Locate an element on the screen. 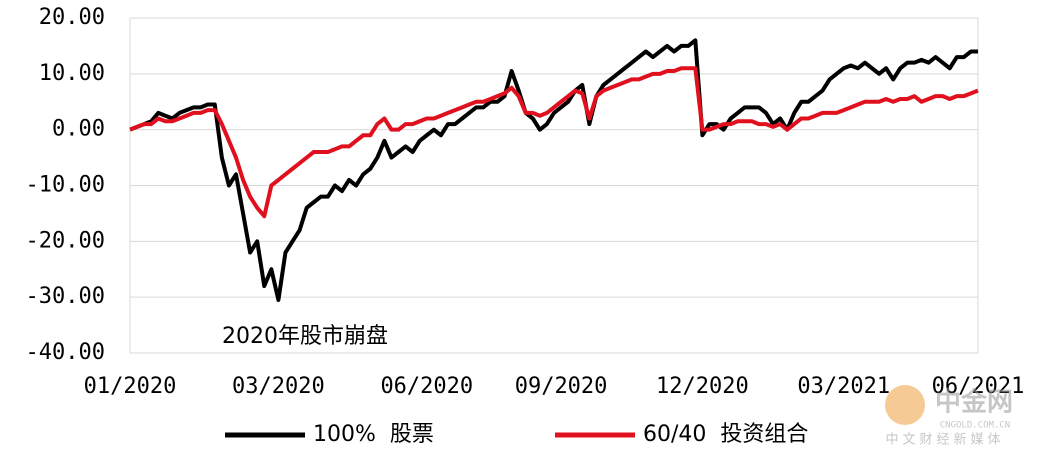 This screenshot has height=456, width=1038. y-tick-label: 10.00 is located at coordinates (72, 73).